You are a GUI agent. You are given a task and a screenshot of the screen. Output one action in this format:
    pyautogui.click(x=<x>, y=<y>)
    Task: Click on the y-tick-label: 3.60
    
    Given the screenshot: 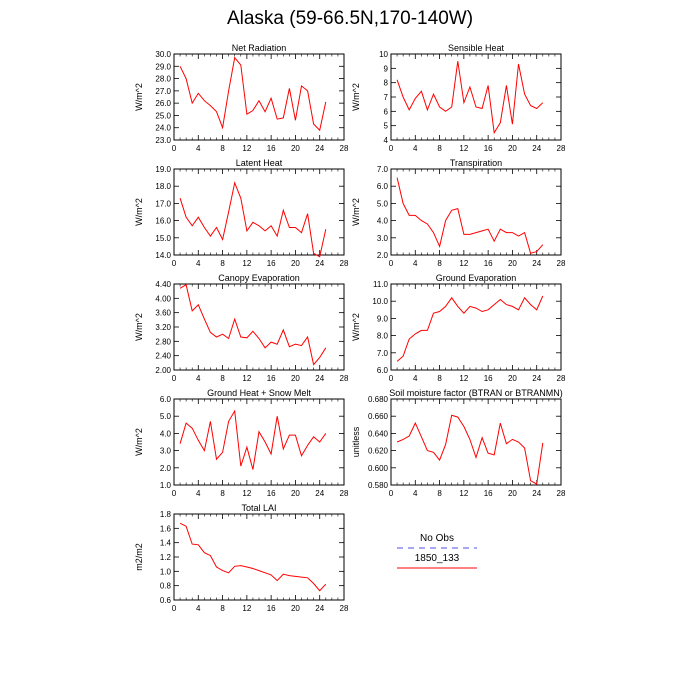 What is the action you would take?
    pyautogui.click(x=163, y=313)
    